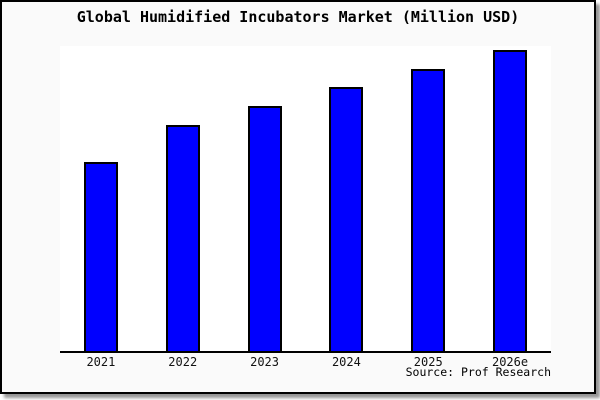 The height and width of the screenshot is (400, 600). Describe the element at coordinates (346, 219) in the screenshot. I see `bar-2024` at that location.